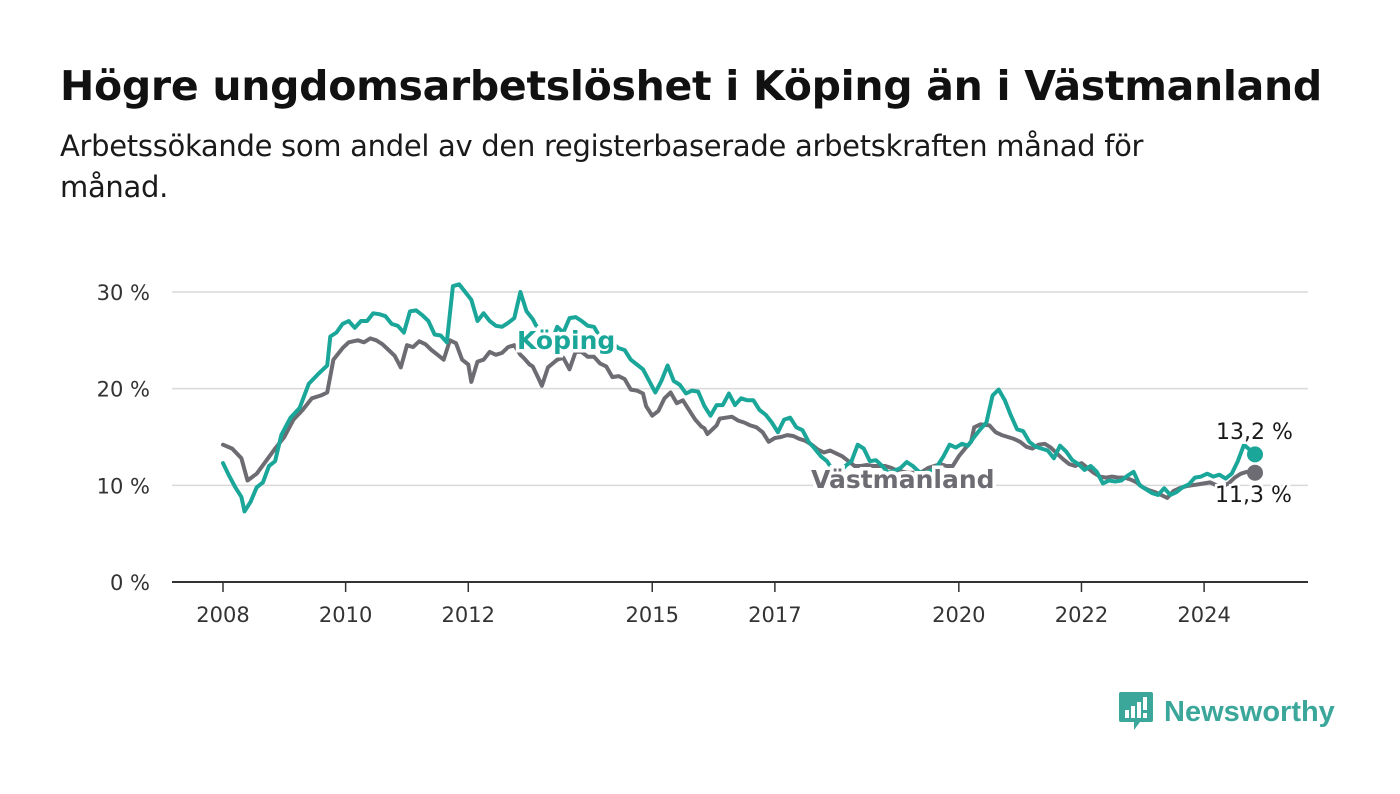 The image size is (1400, 794). Describe the element at coordinates (1203, 615) in the screenshot. I see `x-tick-label: 2024` at that location.